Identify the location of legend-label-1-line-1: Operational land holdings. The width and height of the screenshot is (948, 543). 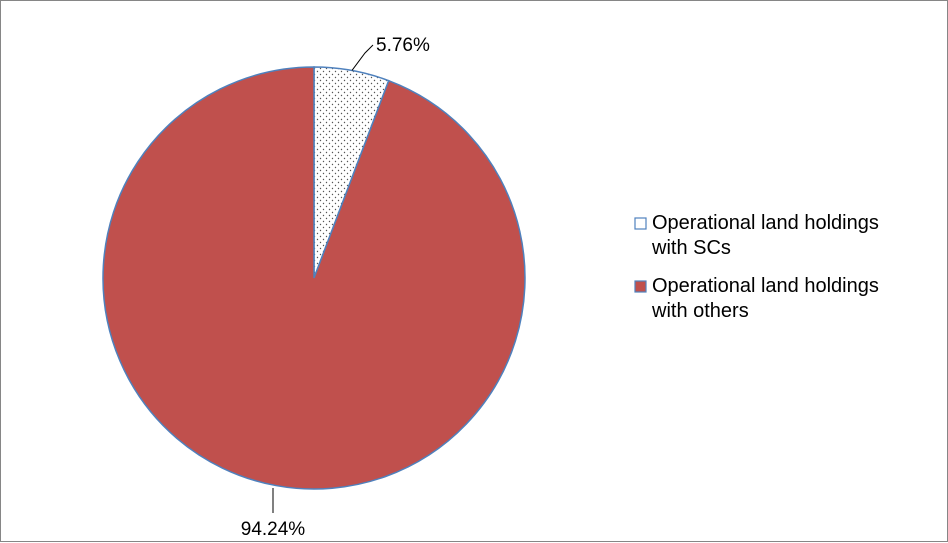
(765, 223).